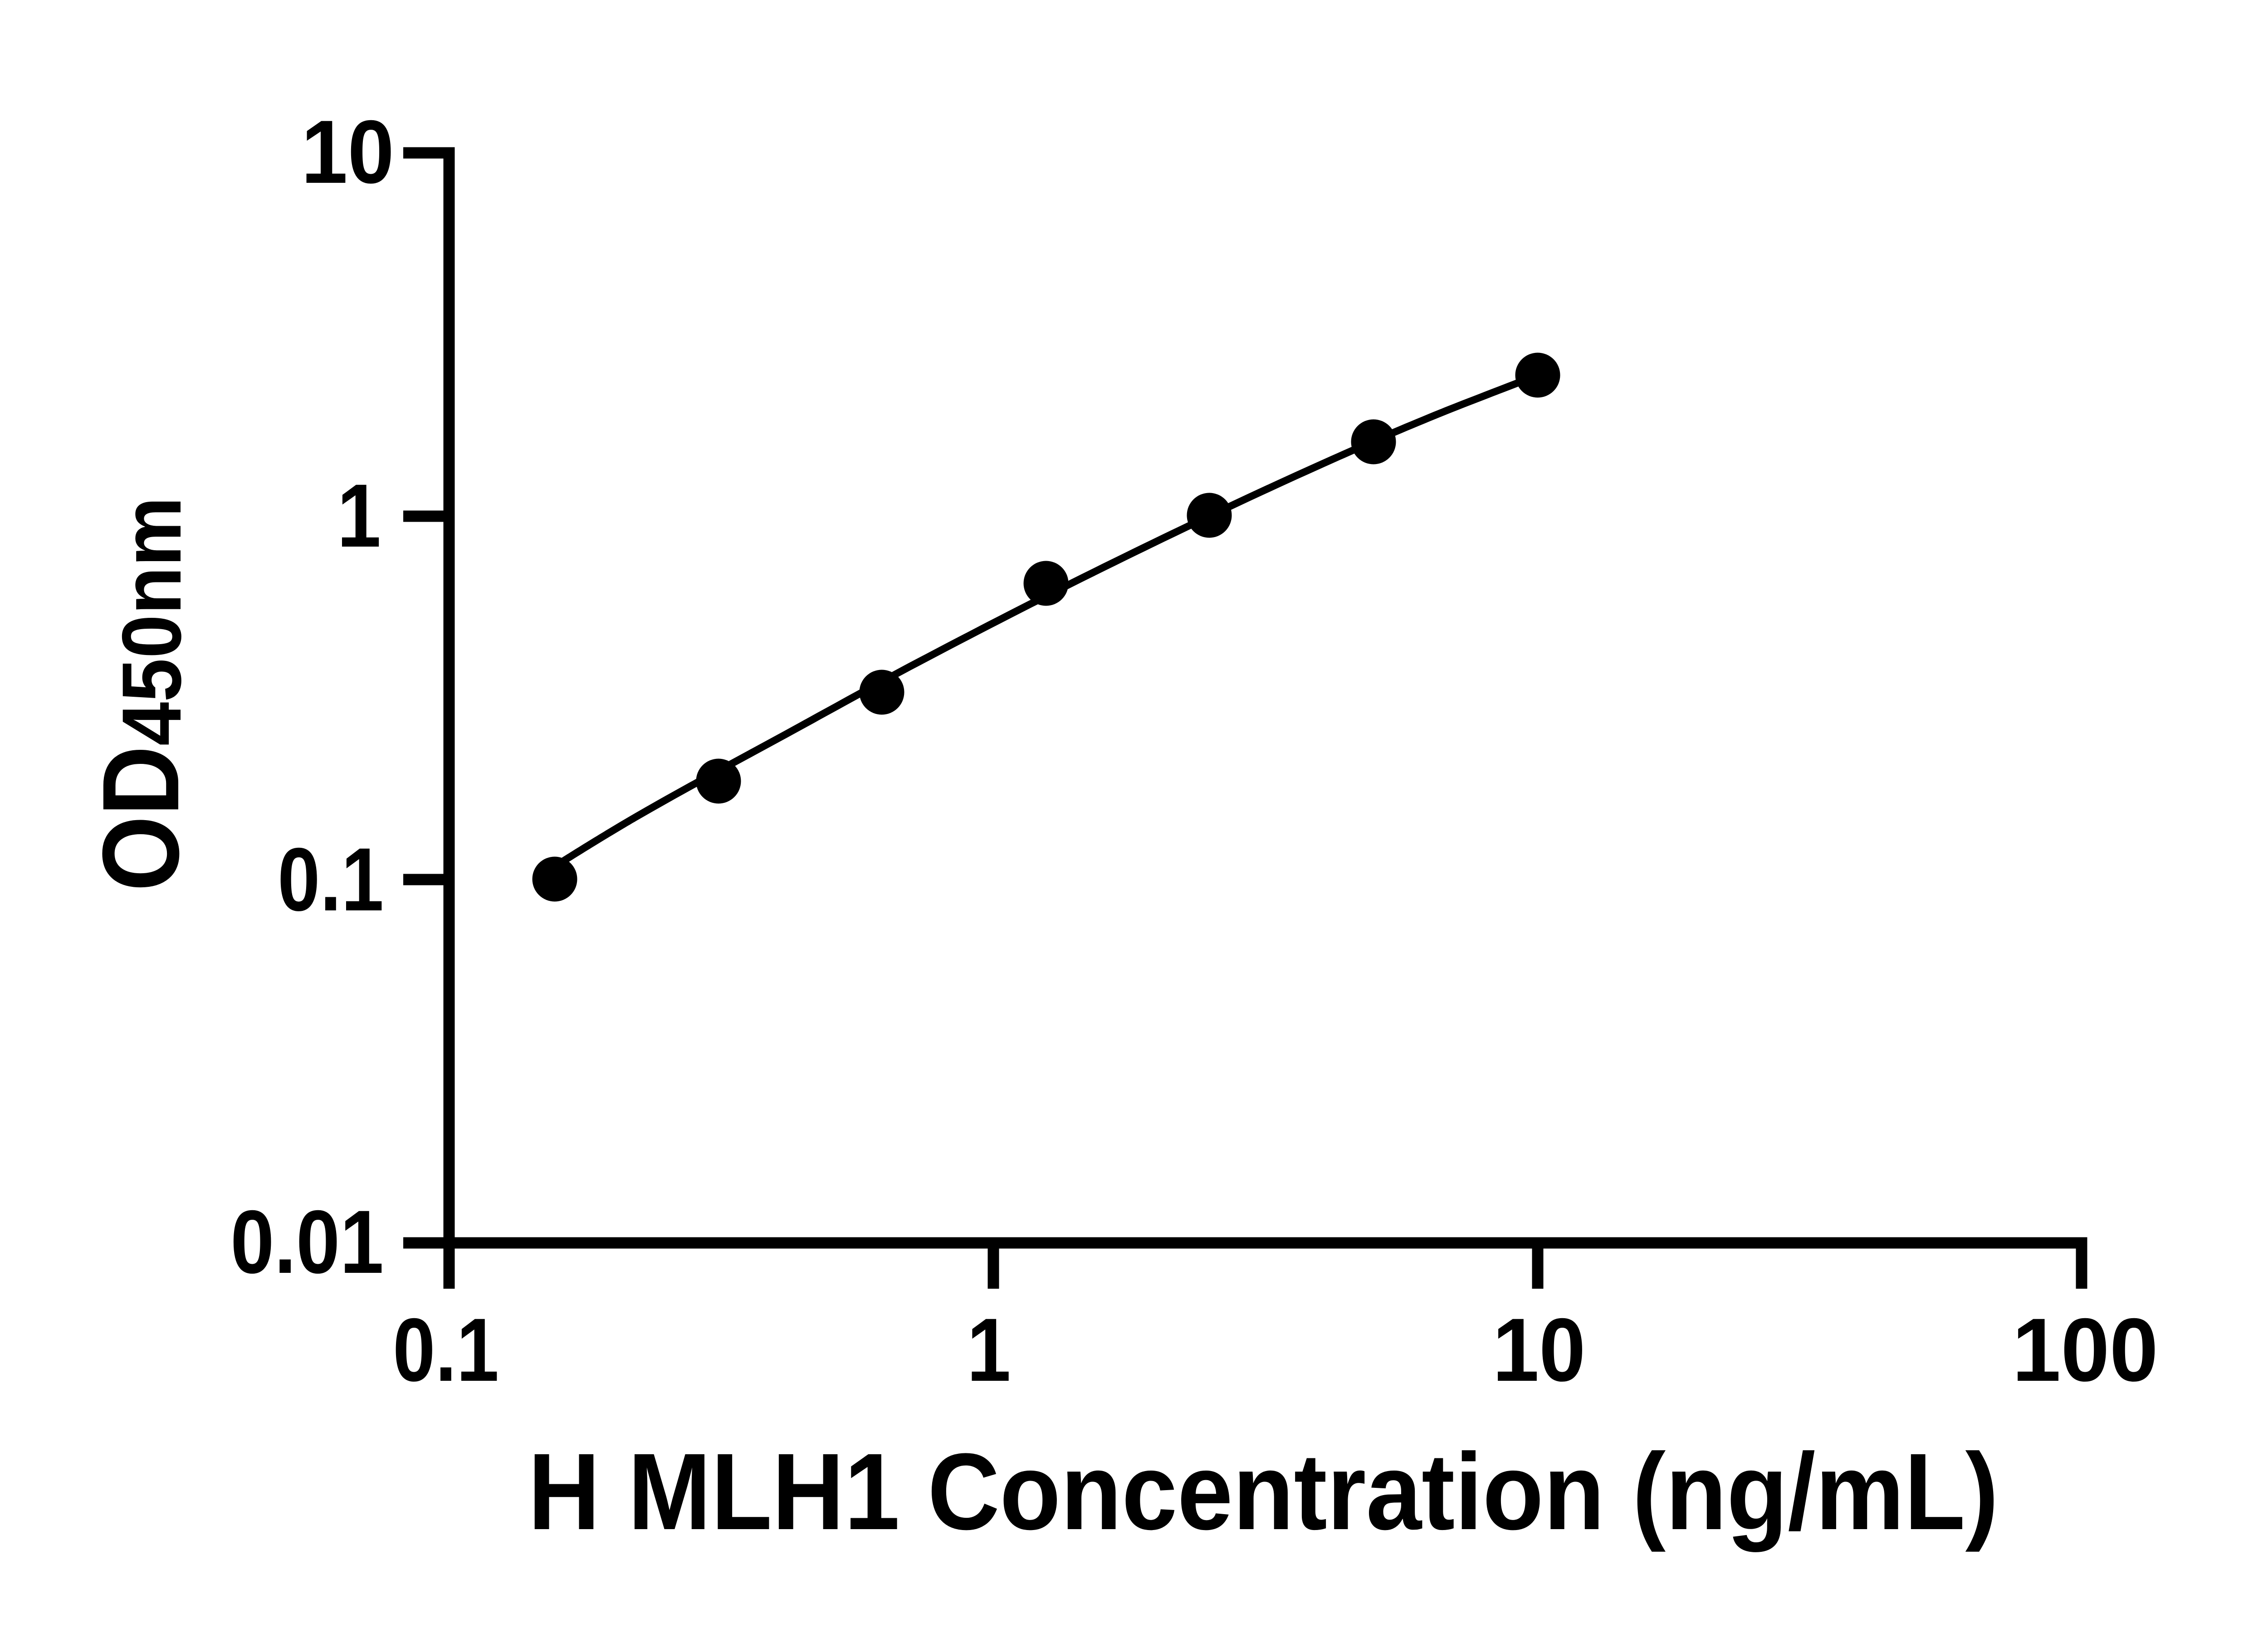 This screenshot has width=2268, height=1633. I want to click on svg-text: 0.01, so click(307, 1242).